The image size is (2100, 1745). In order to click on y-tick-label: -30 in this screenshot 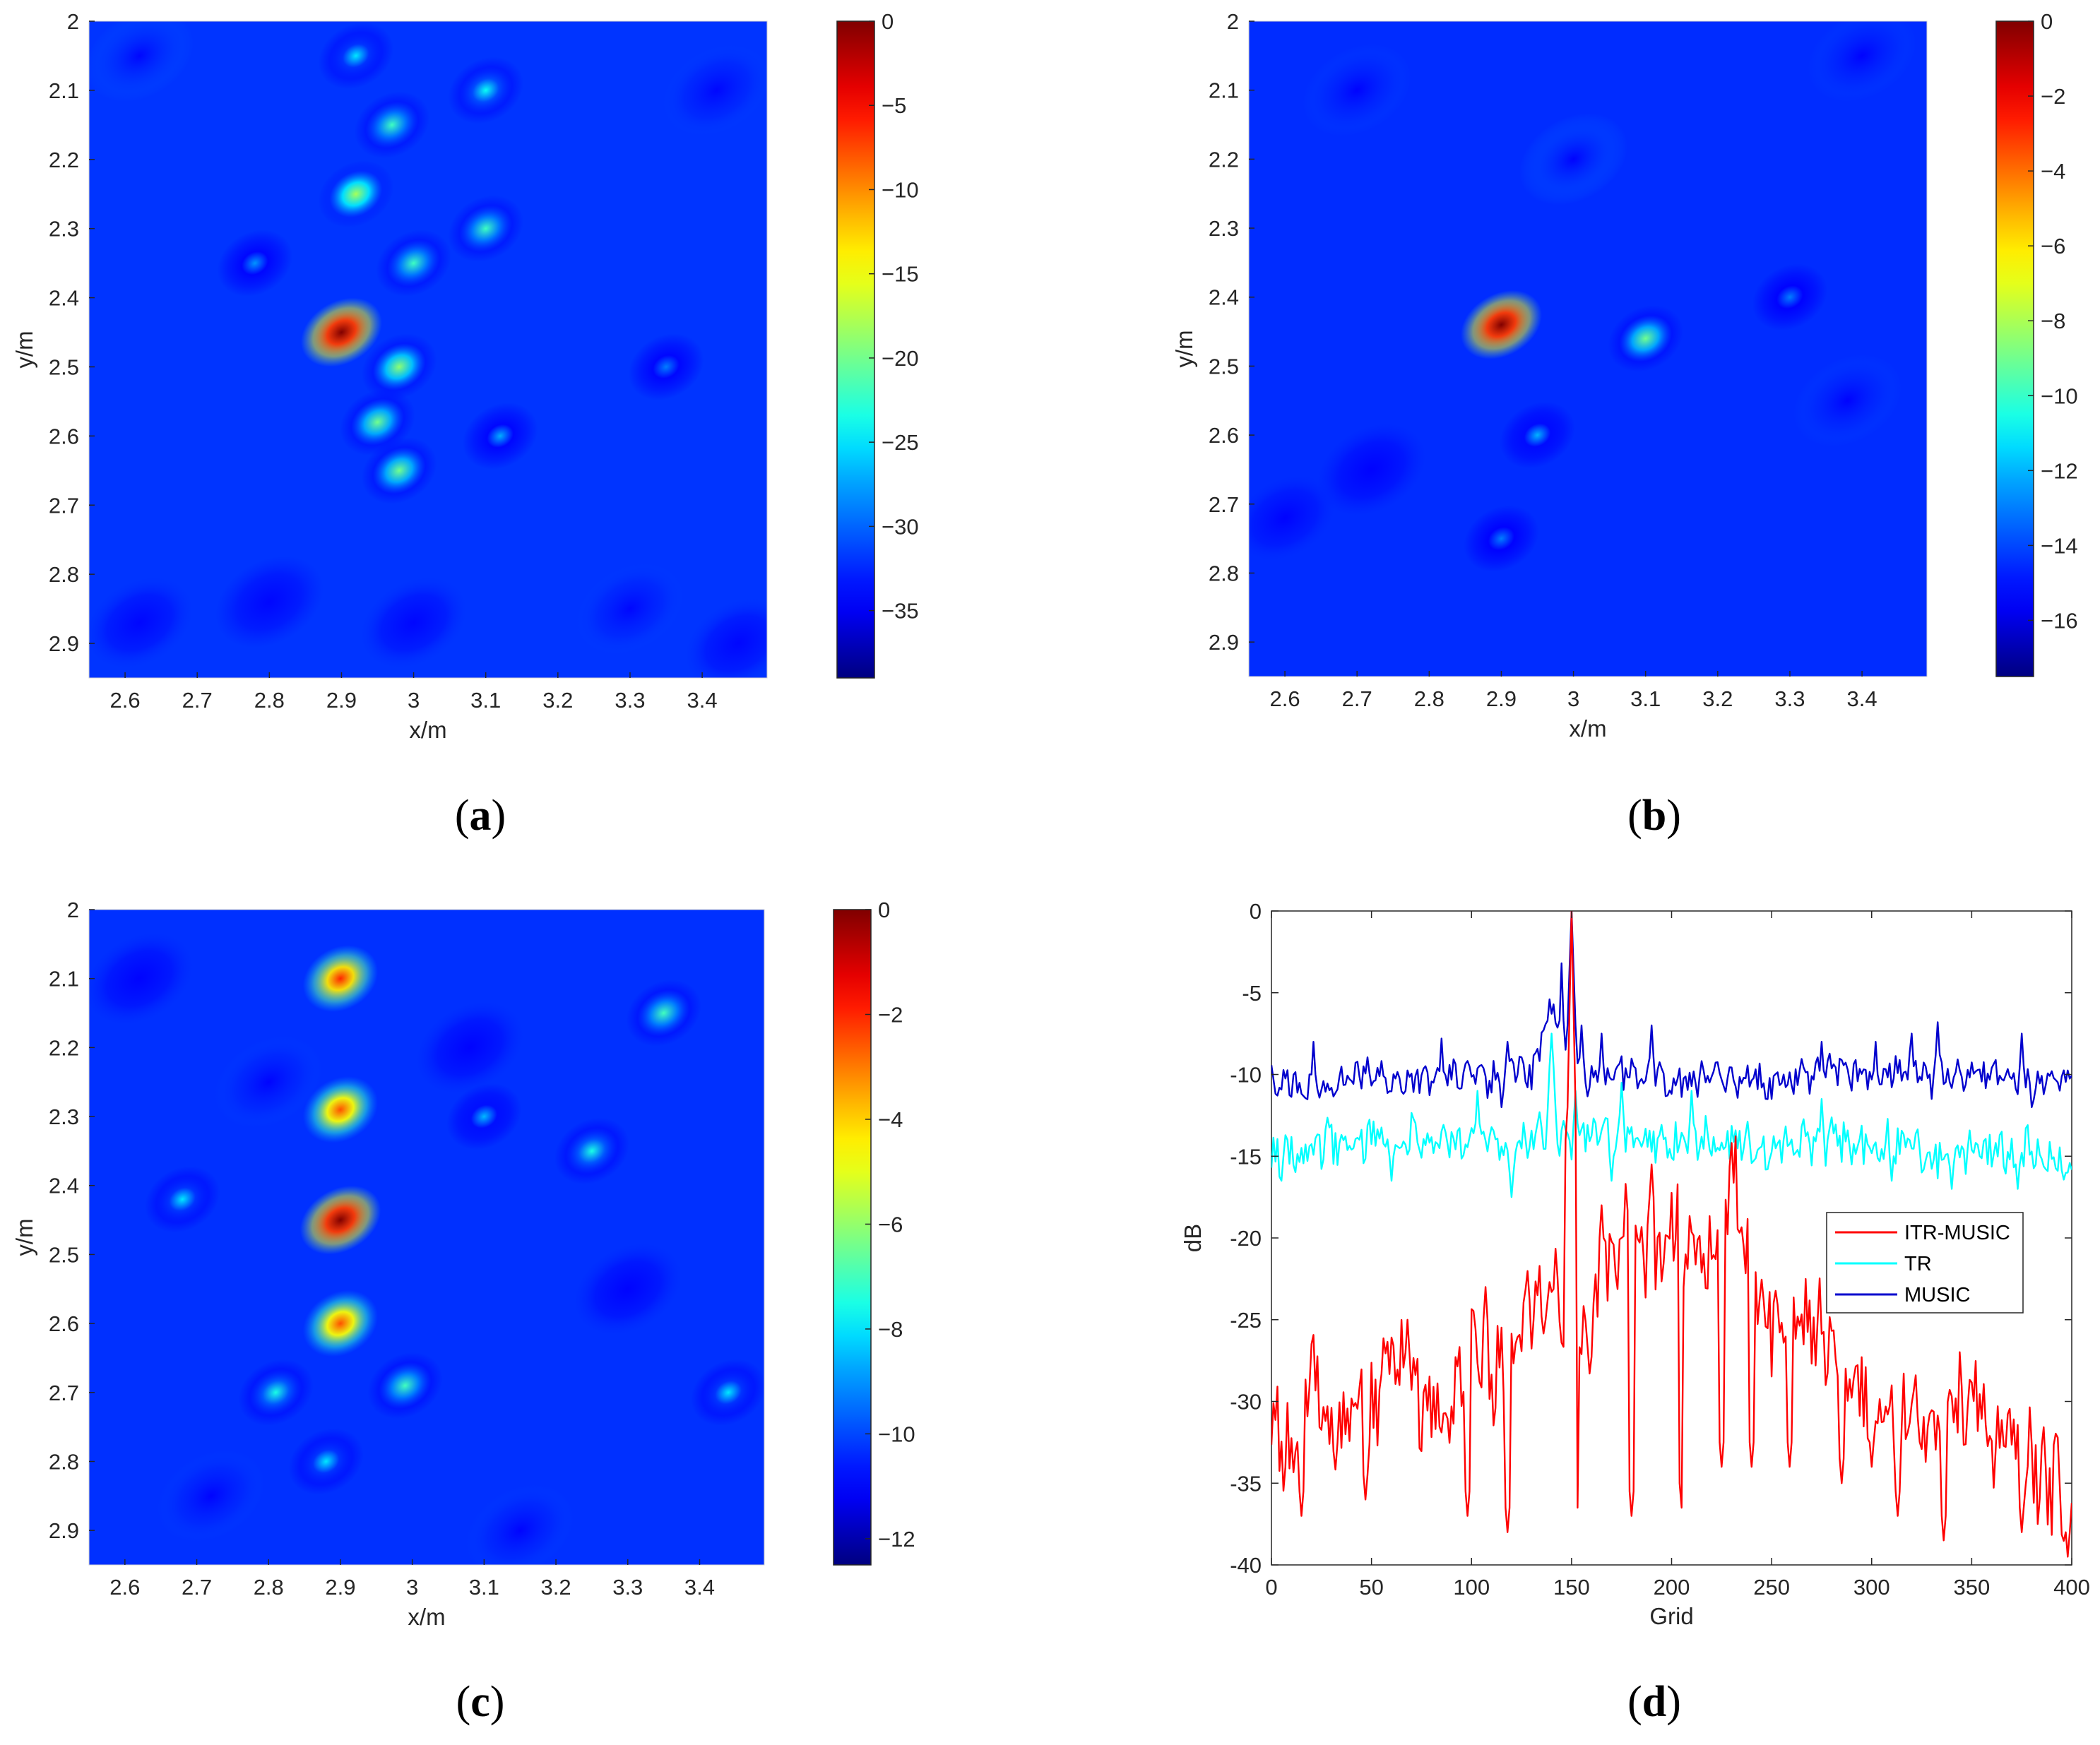, I will do `click(1246, 1402)`.